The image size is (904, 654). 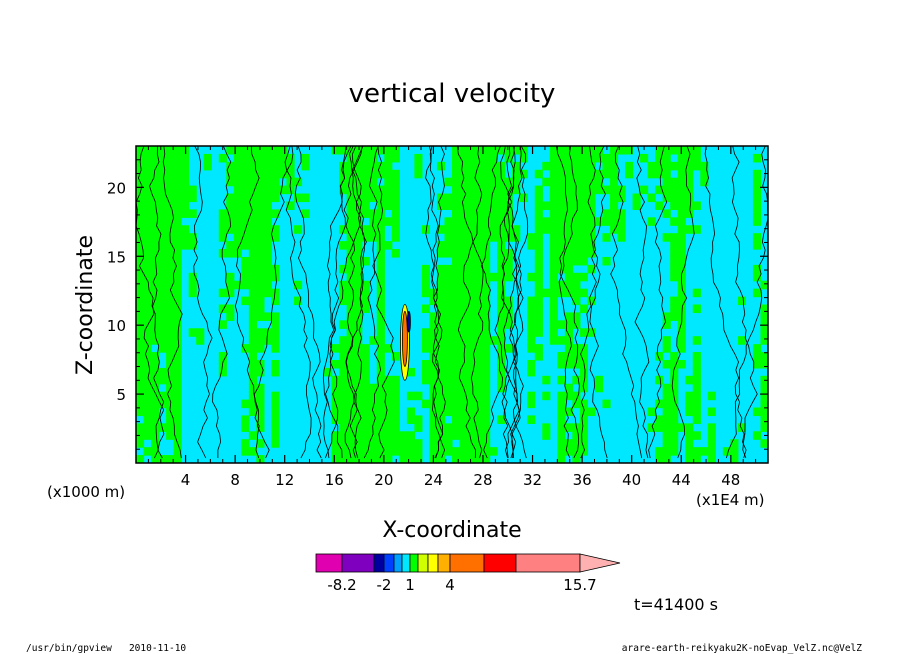 I want to click on colorbar-tick-label: 1, so click(x=410, y=585).